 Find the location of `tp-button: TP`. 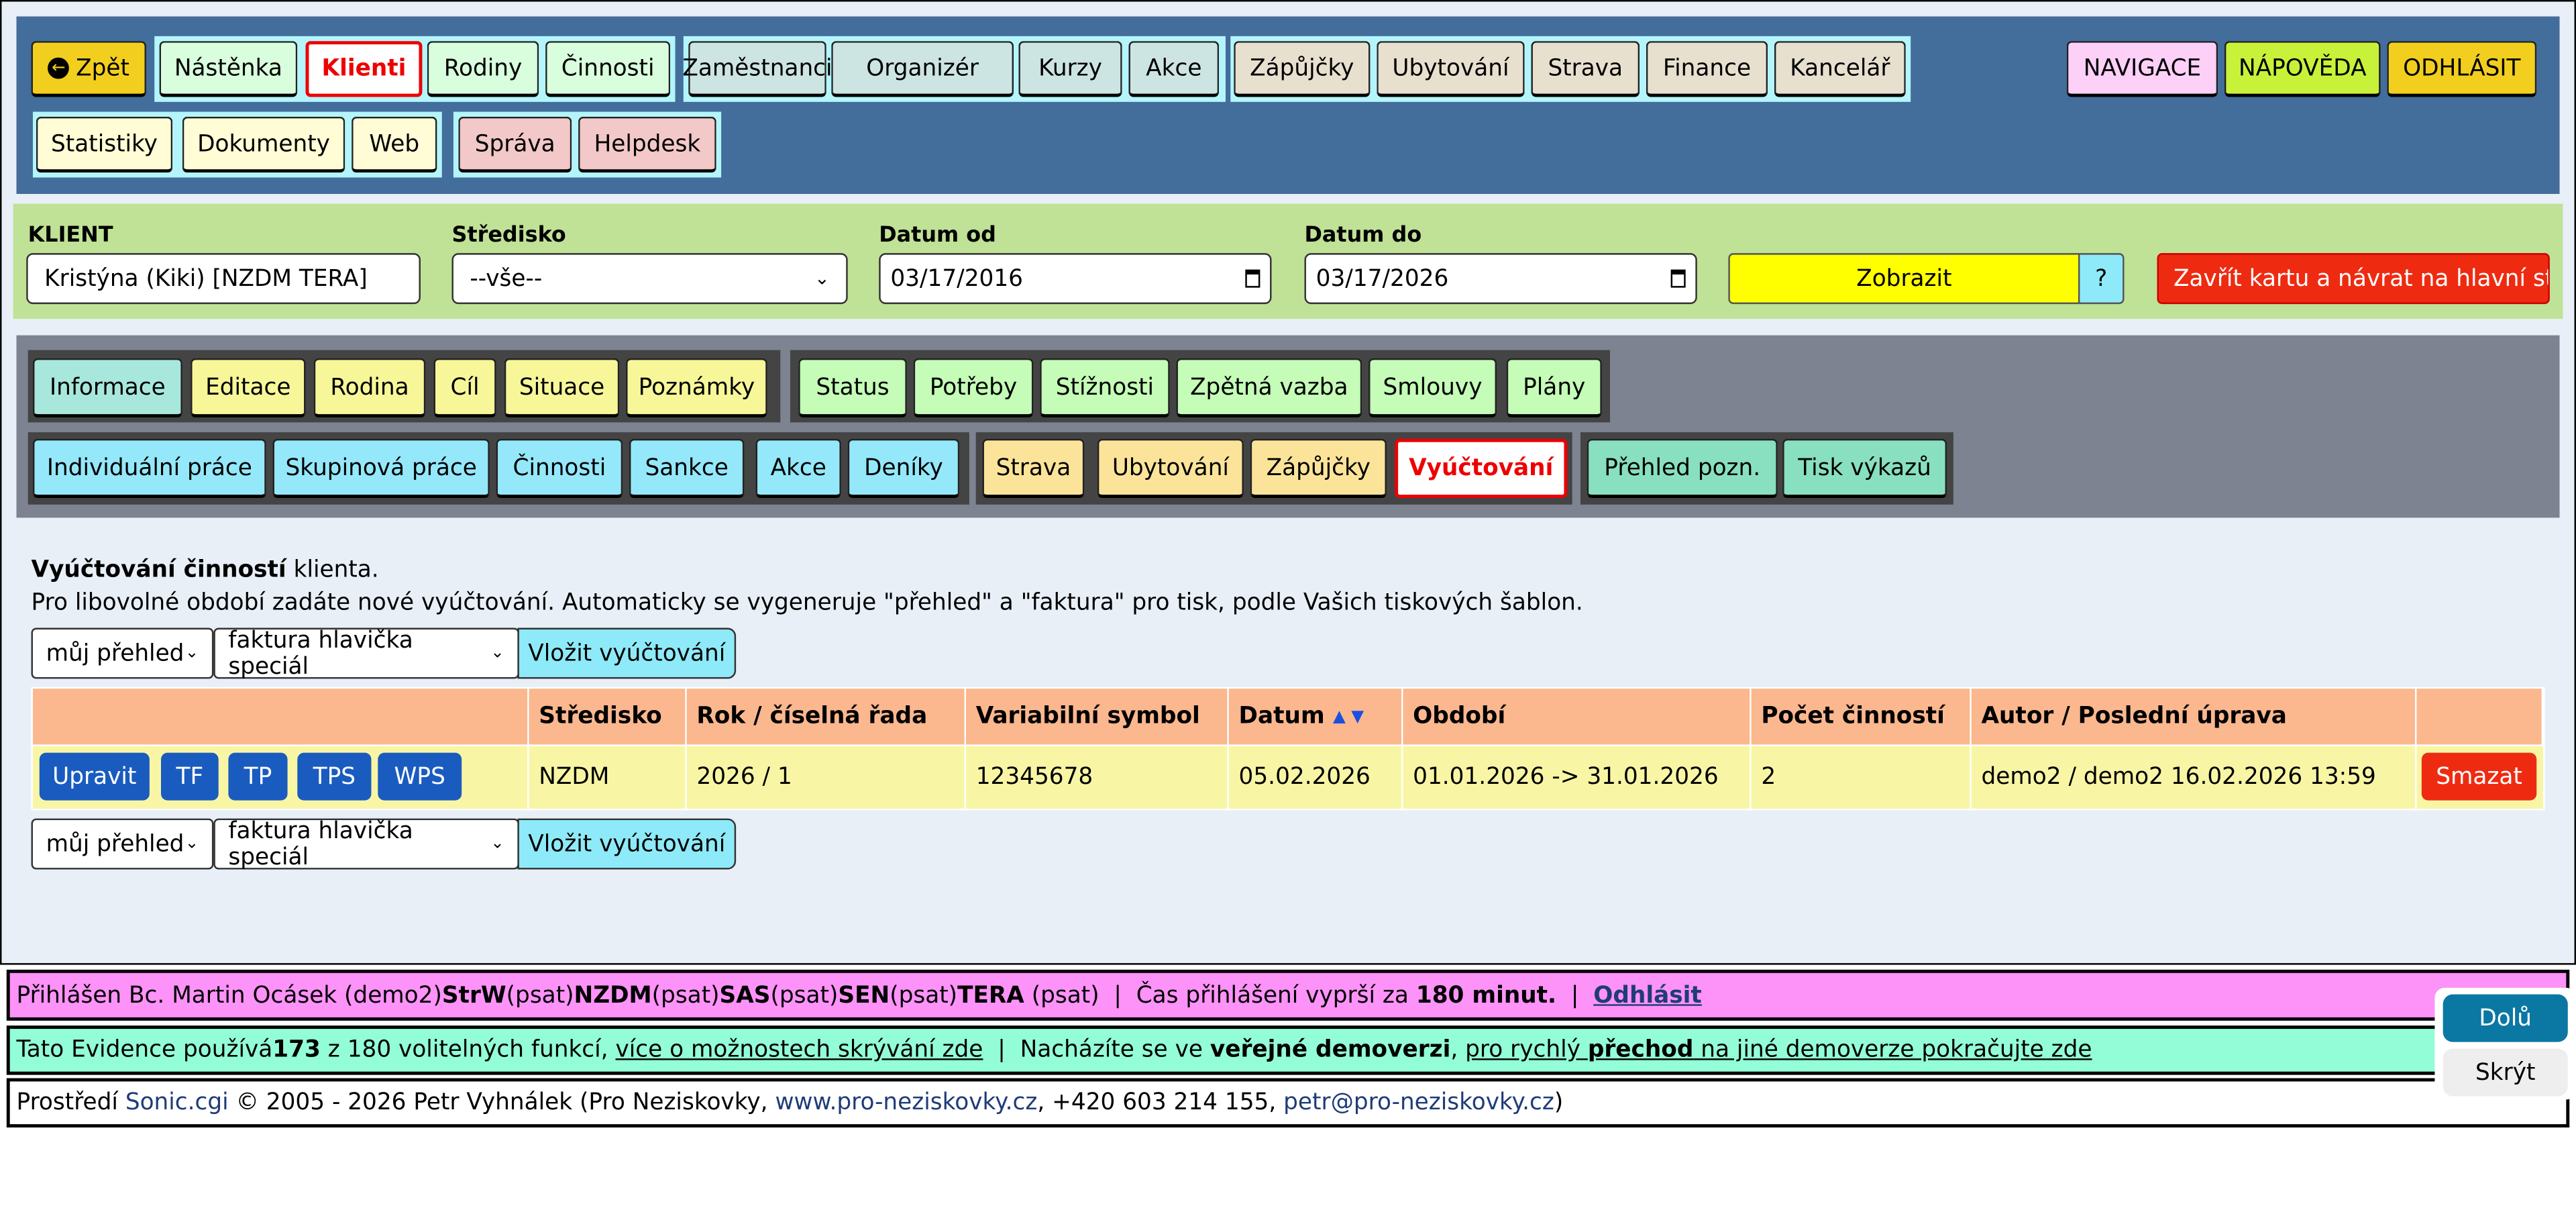

tp-button: TP is located at coordinates (258, 776).